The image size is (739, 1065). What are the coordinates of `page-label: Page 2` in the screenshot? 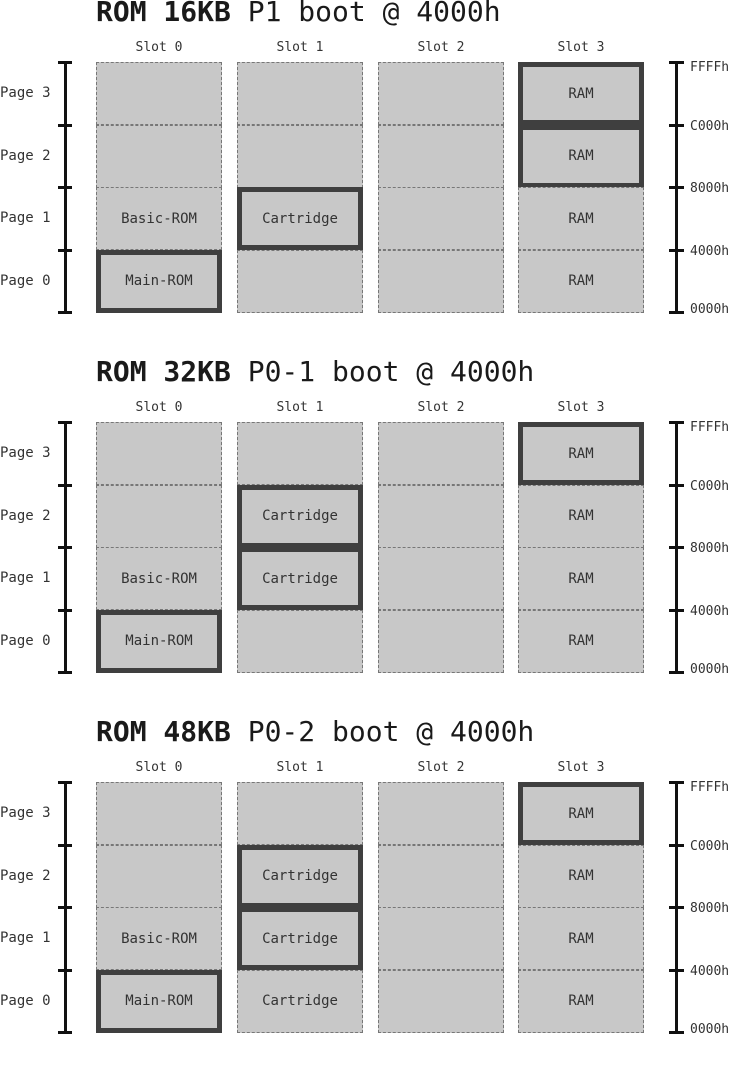 It's located at (25, 155).